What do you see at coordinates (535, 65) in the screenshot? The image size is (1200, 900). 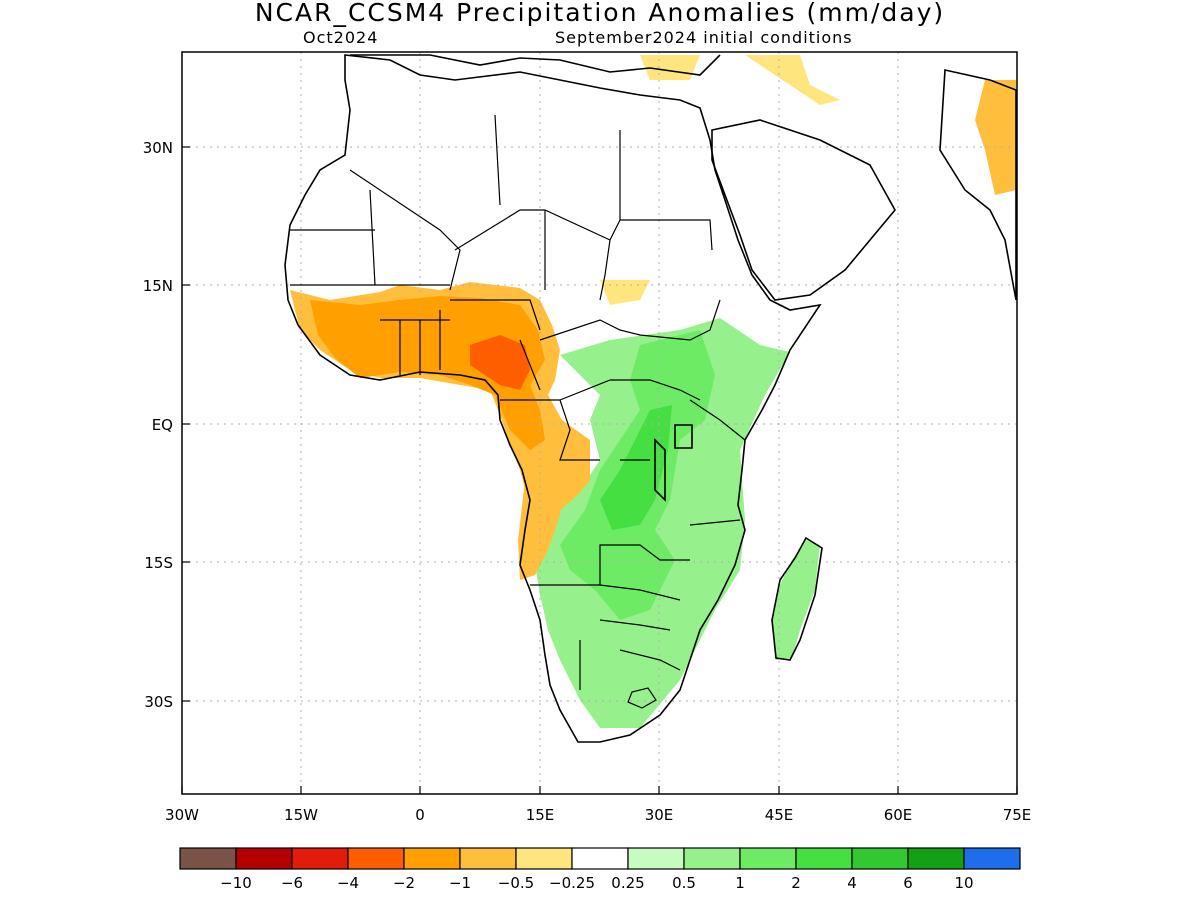 I see `europe-coastline` at bounding box center [535, 65].